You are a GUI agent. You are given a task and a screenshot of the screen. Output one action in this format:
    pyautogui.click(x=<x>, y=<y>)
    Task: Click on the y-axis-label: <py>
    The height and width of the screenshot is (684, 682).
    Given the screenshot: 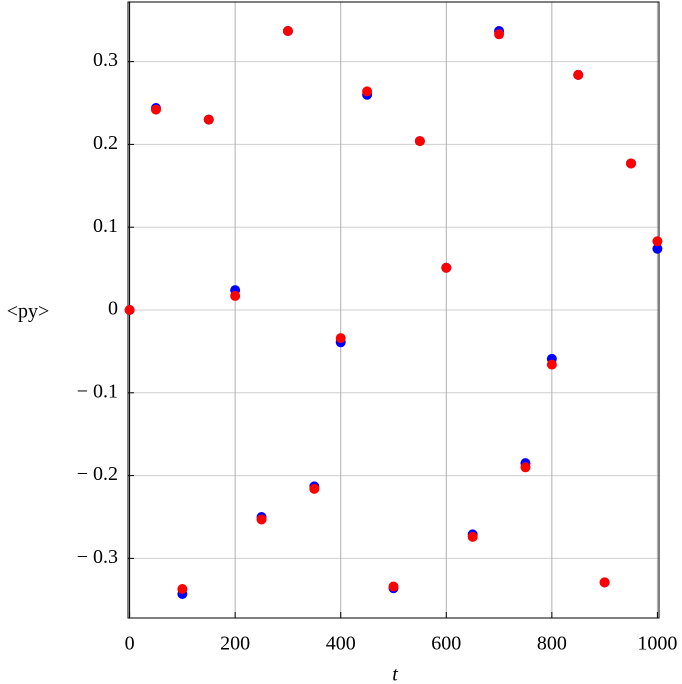 What is the action you would take?
    pyautogui.click(x=28, y=312)
    